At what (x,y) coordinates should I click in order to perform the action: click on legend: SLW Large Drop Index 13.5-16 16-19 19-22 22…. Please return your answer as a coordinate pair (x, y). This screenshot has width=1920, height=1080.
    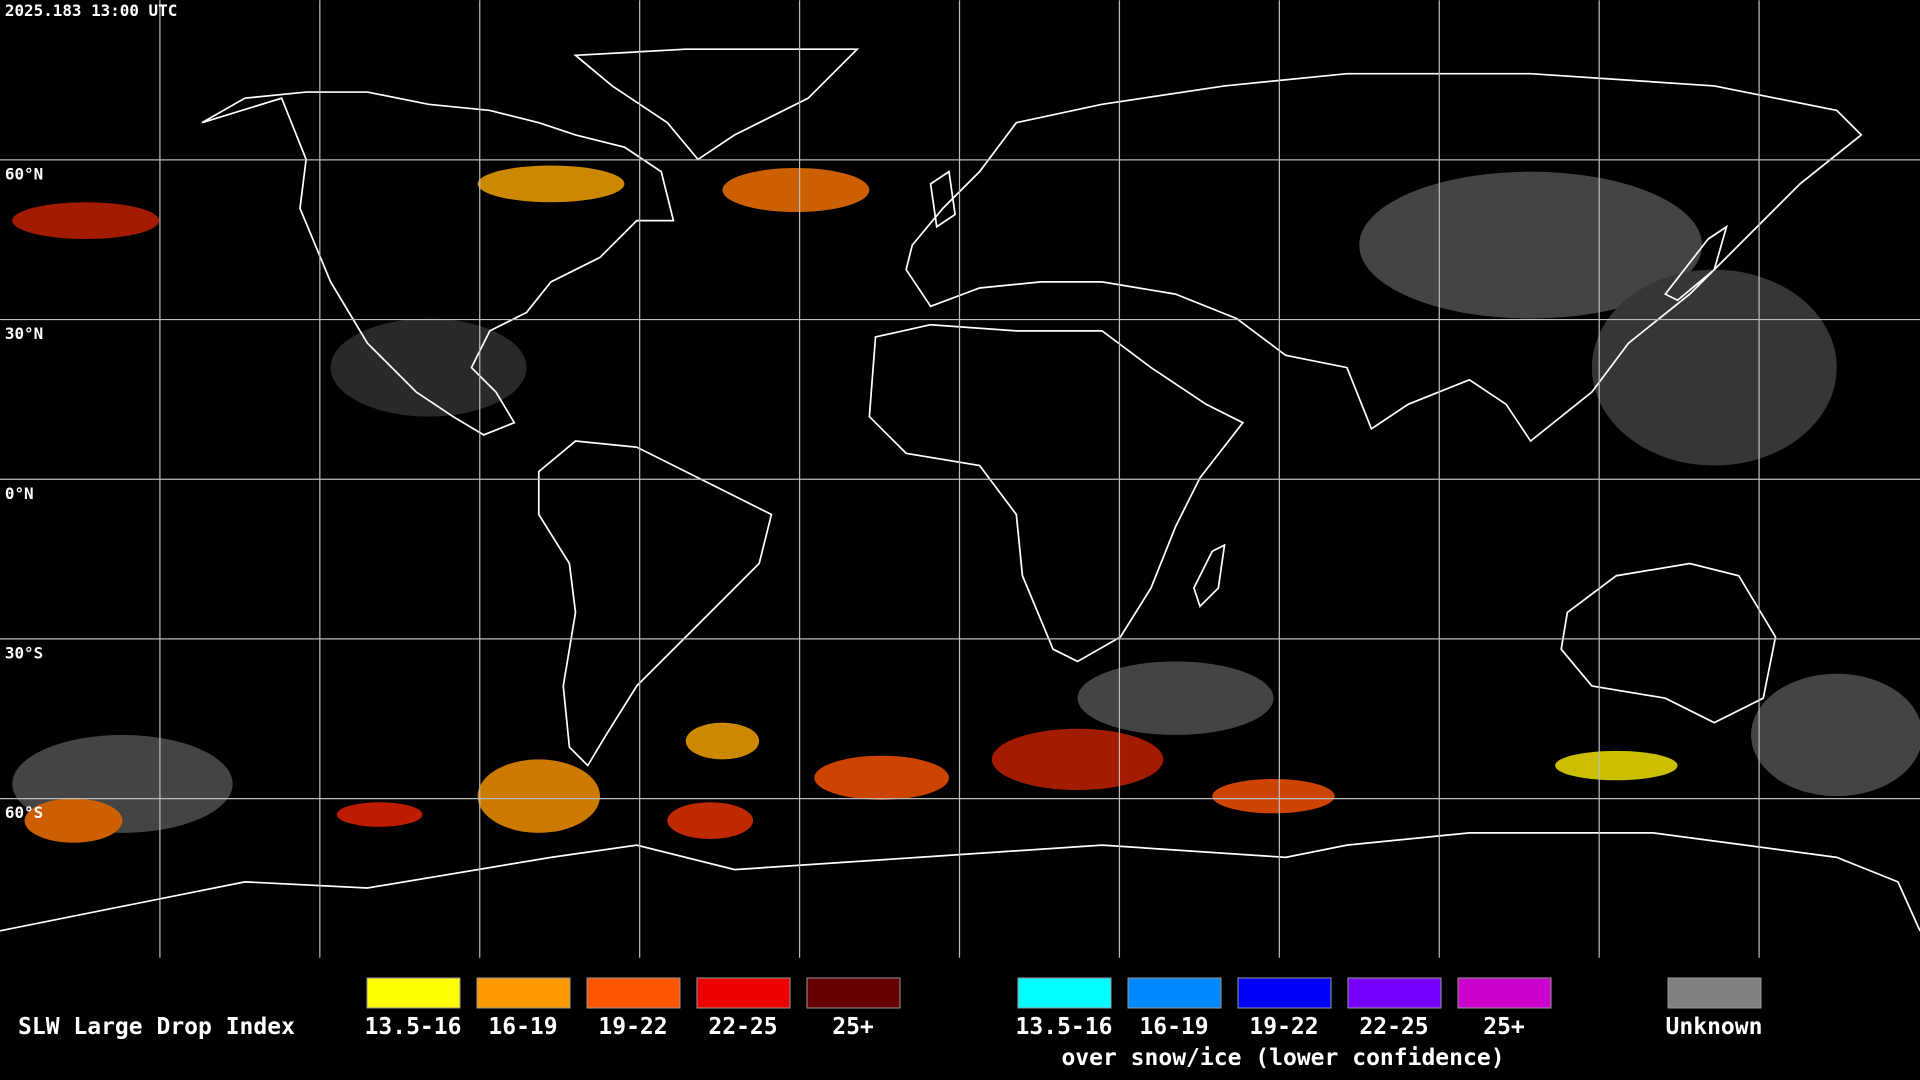
    Looking at the image, I should click on (890, 1024).